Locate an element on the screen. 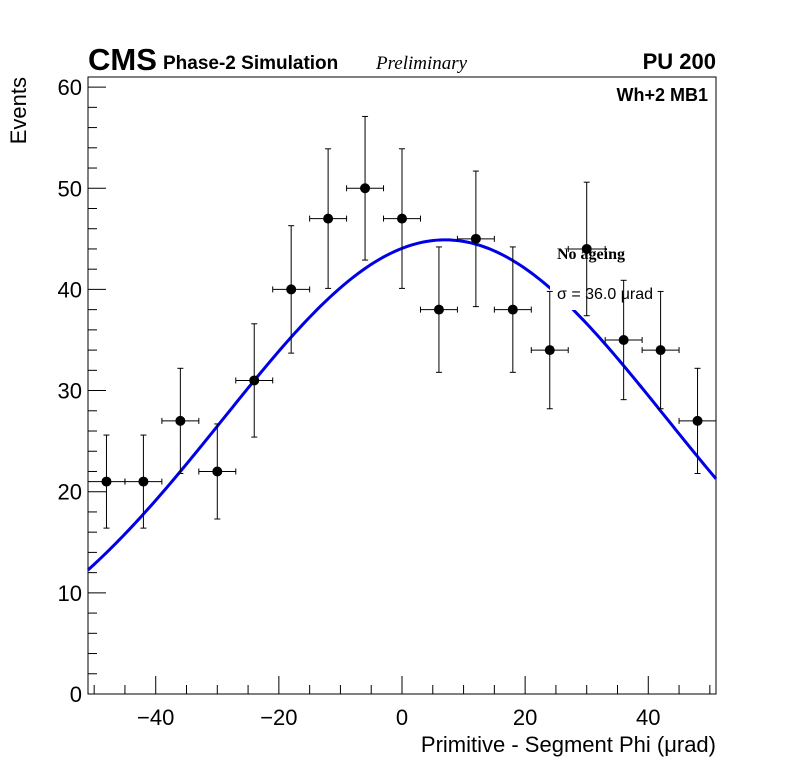 This screenshot has width=796, height=772. x-tick-label: 20 is located at coordinates (525, 717).